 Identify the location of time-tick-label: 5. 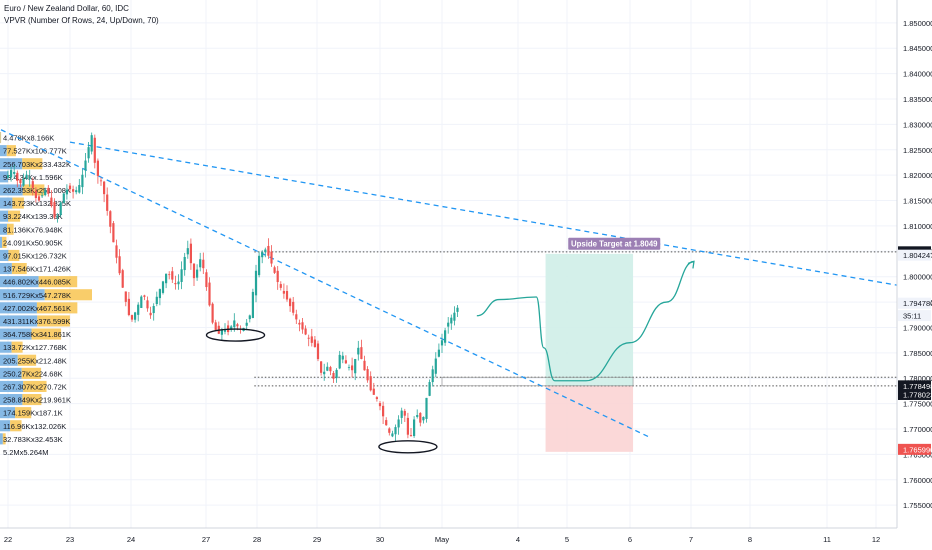
(567, 539).